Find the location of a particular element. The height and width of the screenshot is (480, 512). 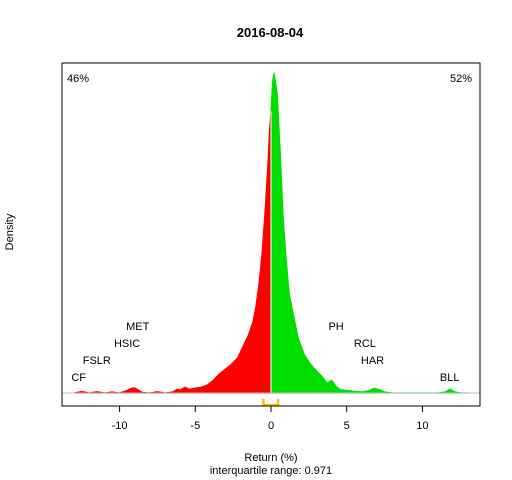

chart-title: 2016-08-04 is located at coordinates (270, 32).